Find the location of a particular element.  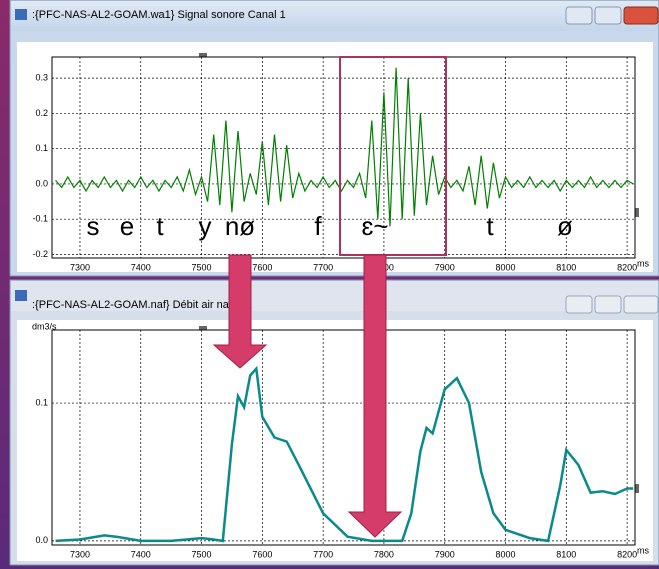

y-unit: dm3/s is located at coordinates (44, 326).